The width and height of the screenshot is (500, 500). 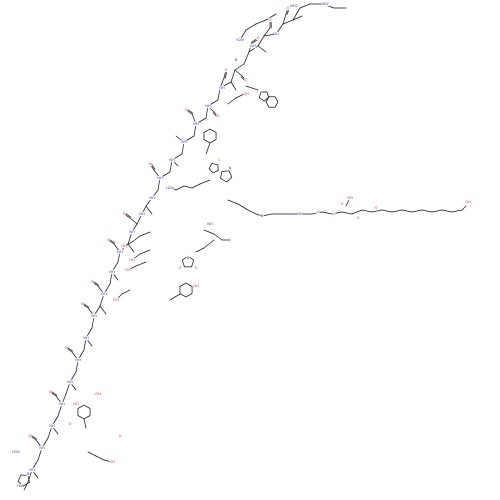 I want to click on atom-label-hn: HN, so click(x=20, y=486).